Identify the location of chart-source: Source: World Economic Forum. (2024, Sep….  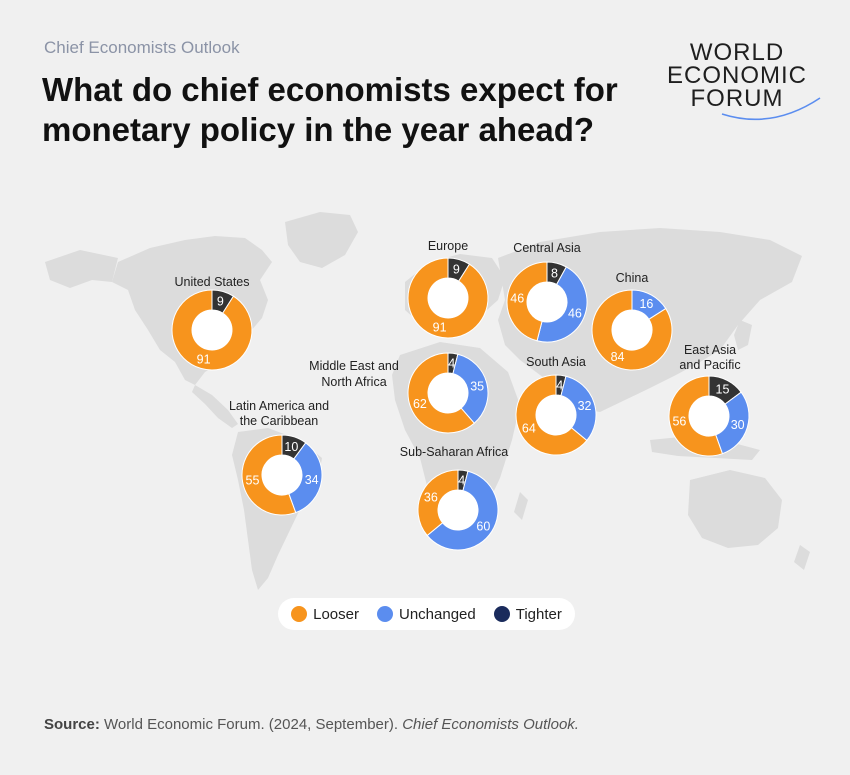
(311, 724).